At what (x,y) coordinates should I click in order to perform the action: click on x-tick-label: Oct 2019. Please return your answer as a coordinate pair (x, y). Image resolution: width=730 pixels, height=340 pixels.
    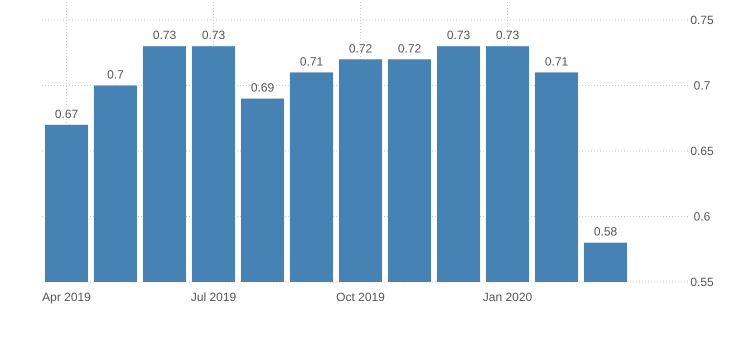
    Looking at the image, I should click on (361, 297).